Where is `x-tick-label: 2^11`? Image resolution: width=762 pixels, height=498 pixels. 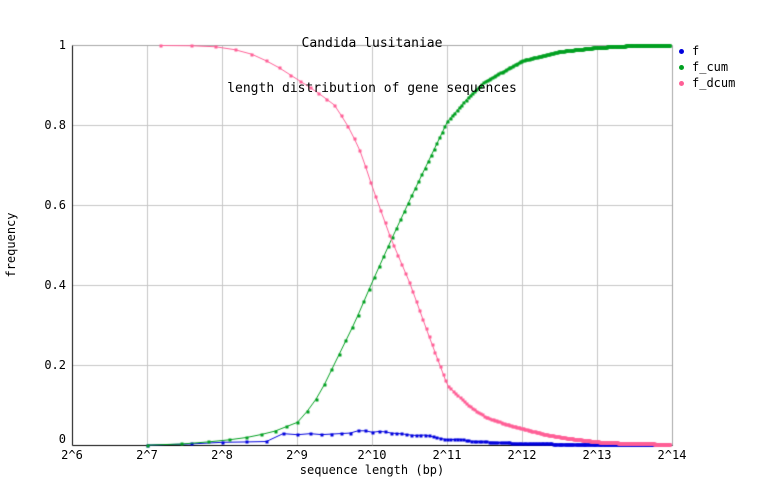
x-tick-label: 2^11 is located at coordinates (447, 455).